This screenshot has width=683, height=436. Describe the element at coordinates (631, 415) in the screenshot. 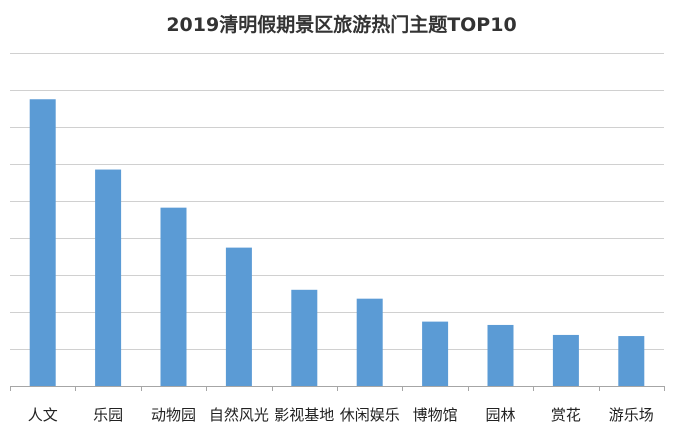

I see `x-tick-label: 游乐场` at that location.